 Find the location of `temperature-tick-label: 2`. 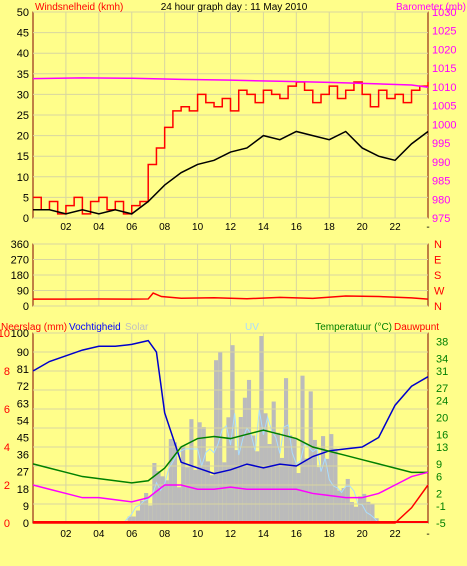

temperature-tick-label: 2 is located at coordinates (439, 494).